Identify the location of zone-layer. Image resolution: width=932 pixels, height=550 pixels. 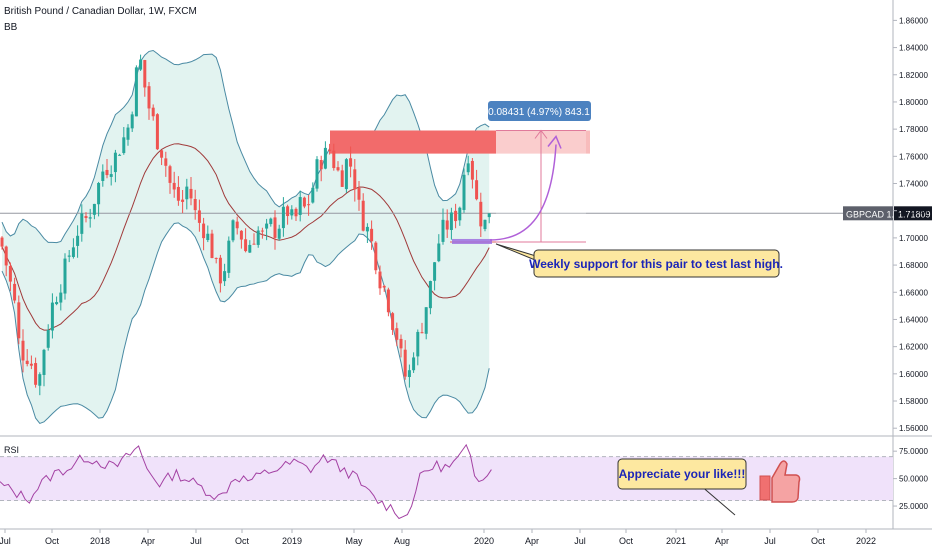
(446, 172).